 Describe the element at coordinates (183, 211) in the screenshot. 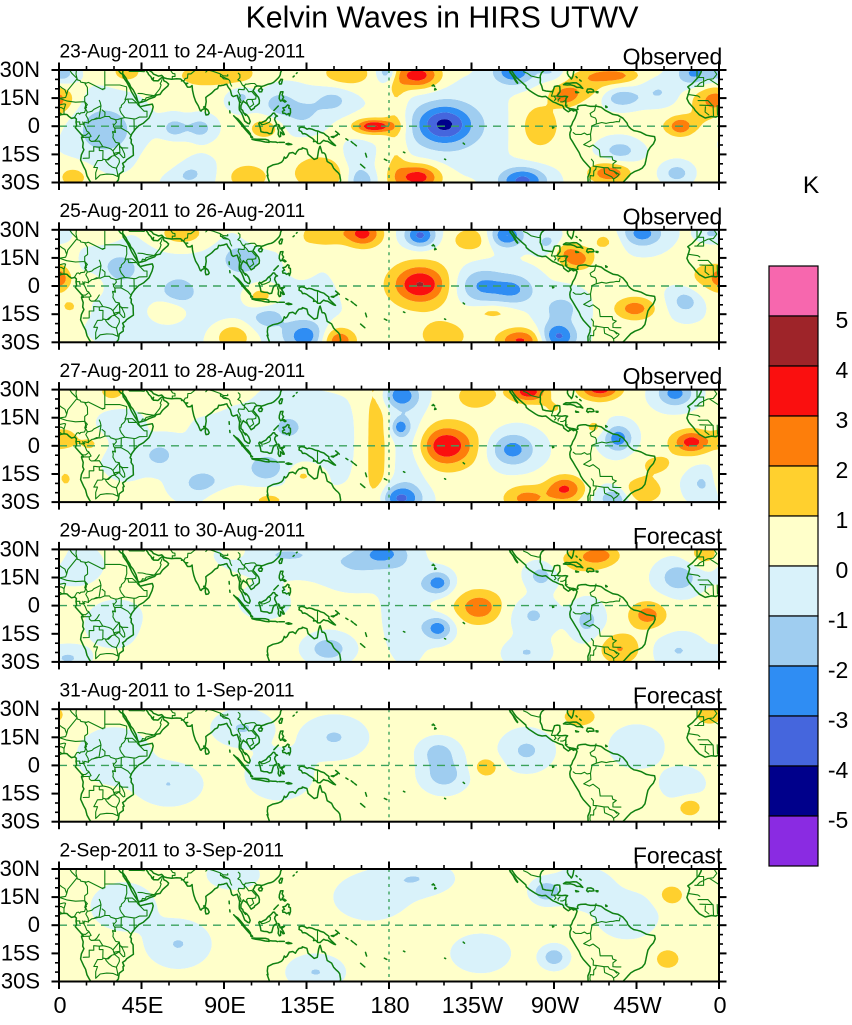

I see `svg-text: 25-Aug-2011 to 26-Aug-2011` at that location.